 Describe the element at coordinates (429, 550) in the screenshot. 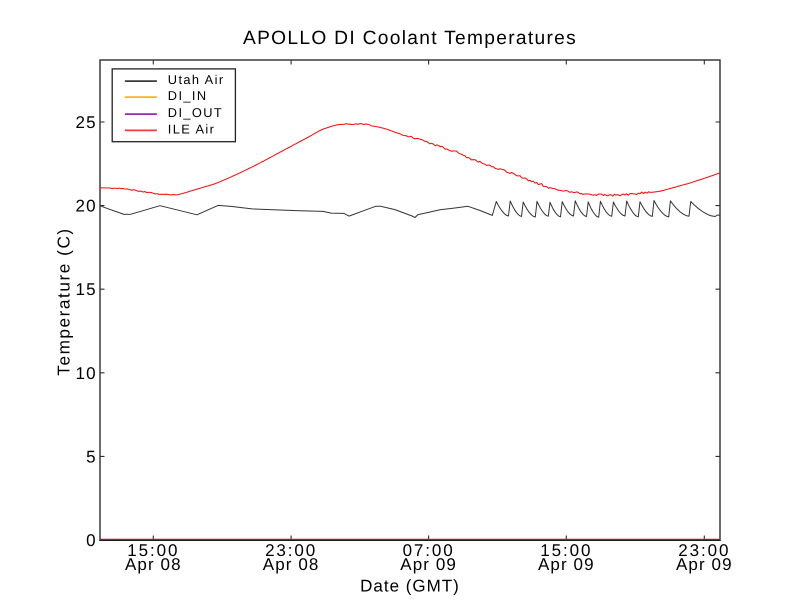

I see `svg-text: 07:00` at that location.